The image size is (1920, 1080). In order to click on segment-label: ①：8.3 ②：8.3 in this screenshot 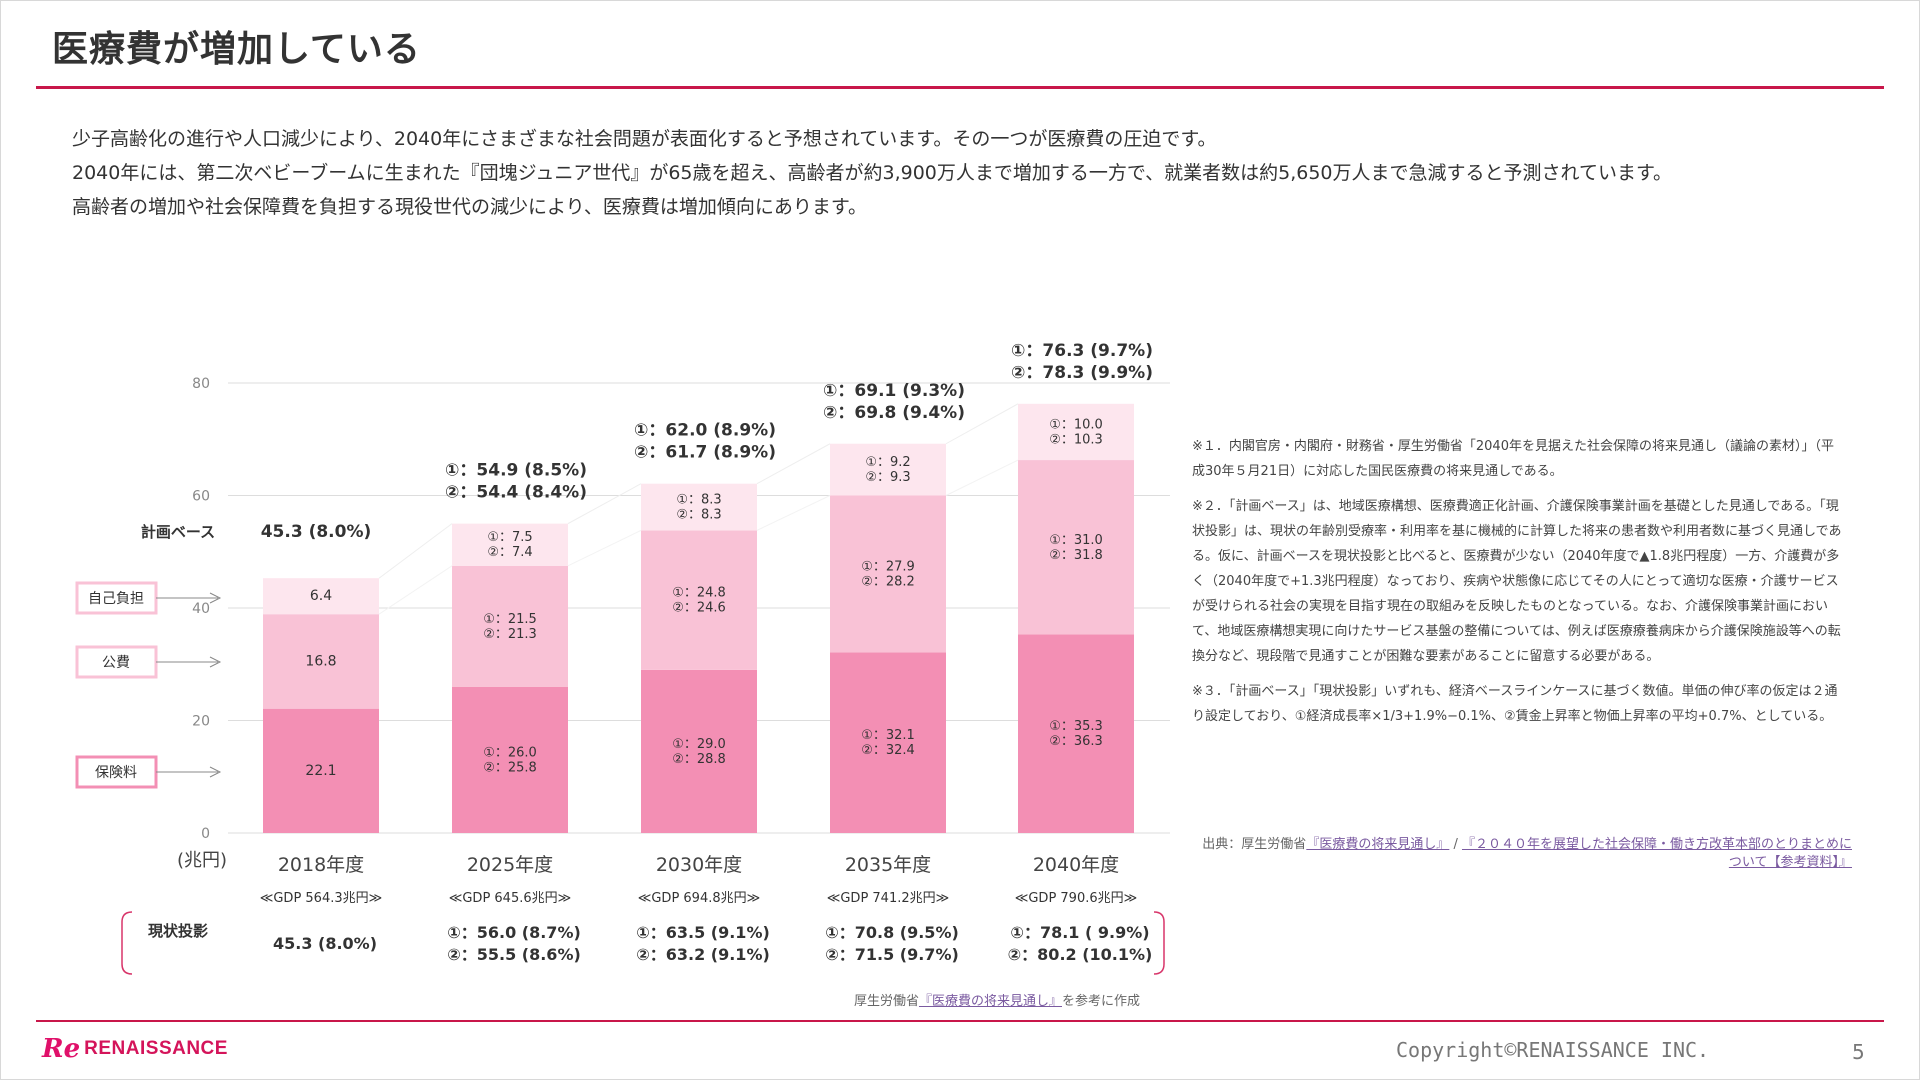, I will do `click(698, 507)`.